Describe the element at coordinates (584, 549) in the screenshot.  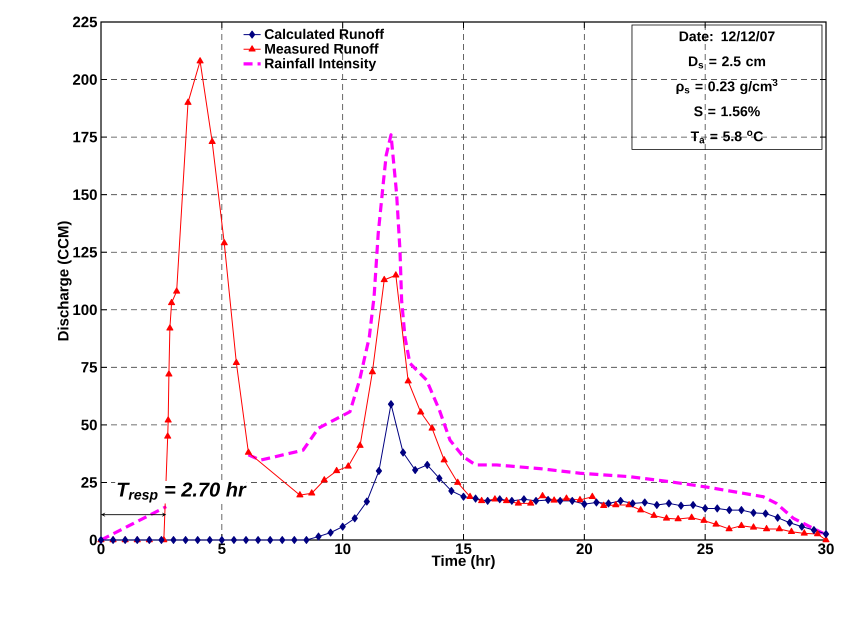
I see `x-tick-label: 20` at that location.